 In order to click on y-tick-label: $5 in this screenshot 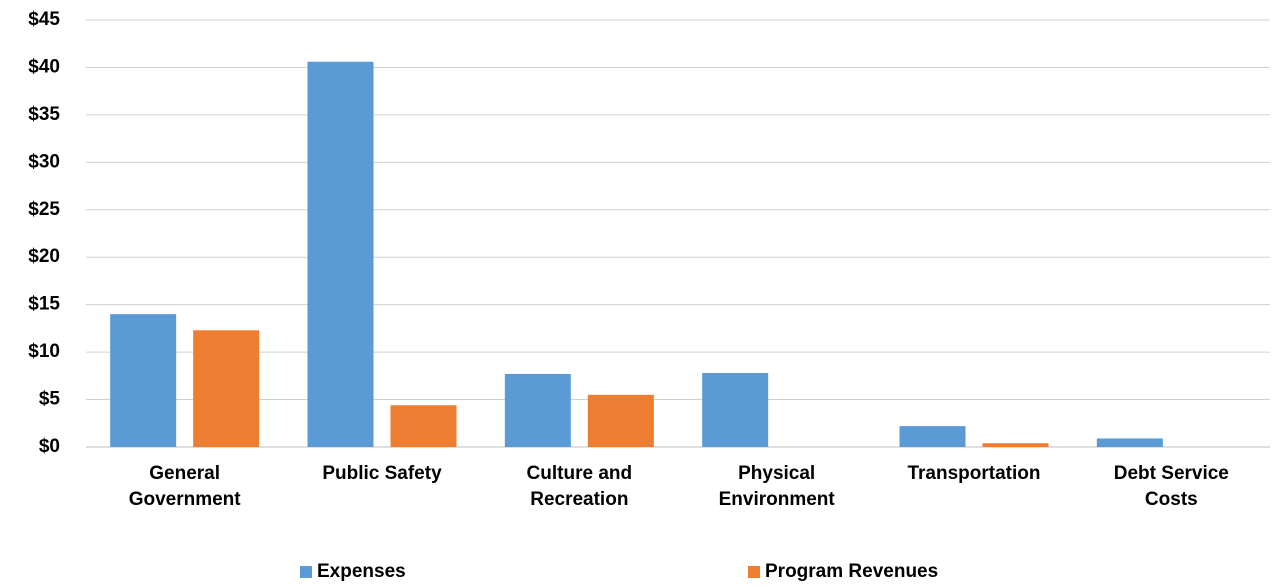, I will do `click(50, 399)`.